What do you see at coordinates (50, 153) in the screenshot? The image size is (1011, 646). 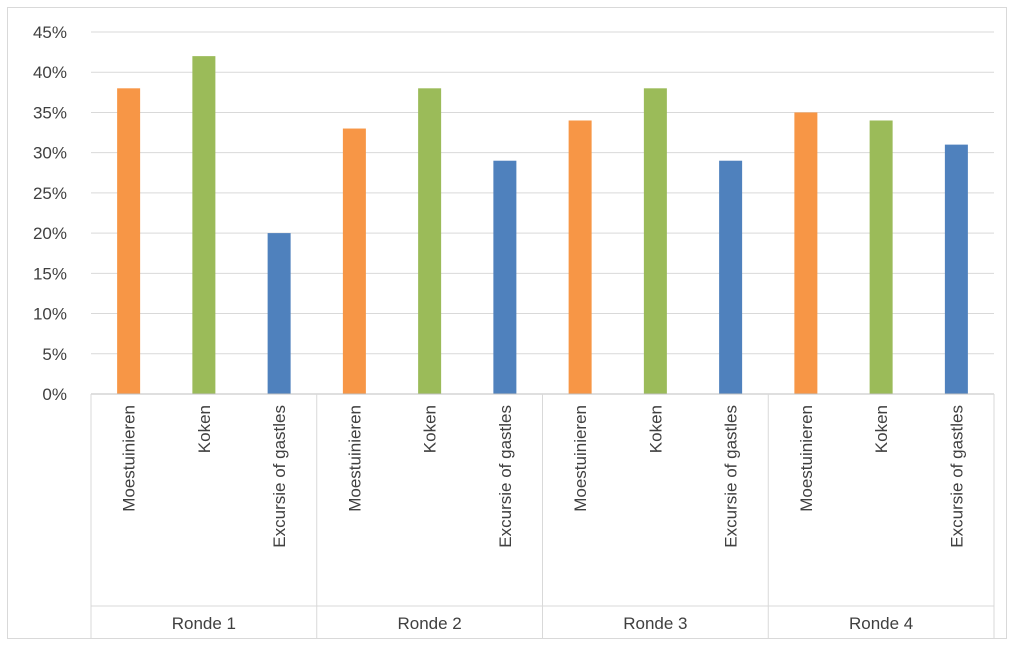 I see `y-tick-label: 30%` at bounding box center [50, 153].